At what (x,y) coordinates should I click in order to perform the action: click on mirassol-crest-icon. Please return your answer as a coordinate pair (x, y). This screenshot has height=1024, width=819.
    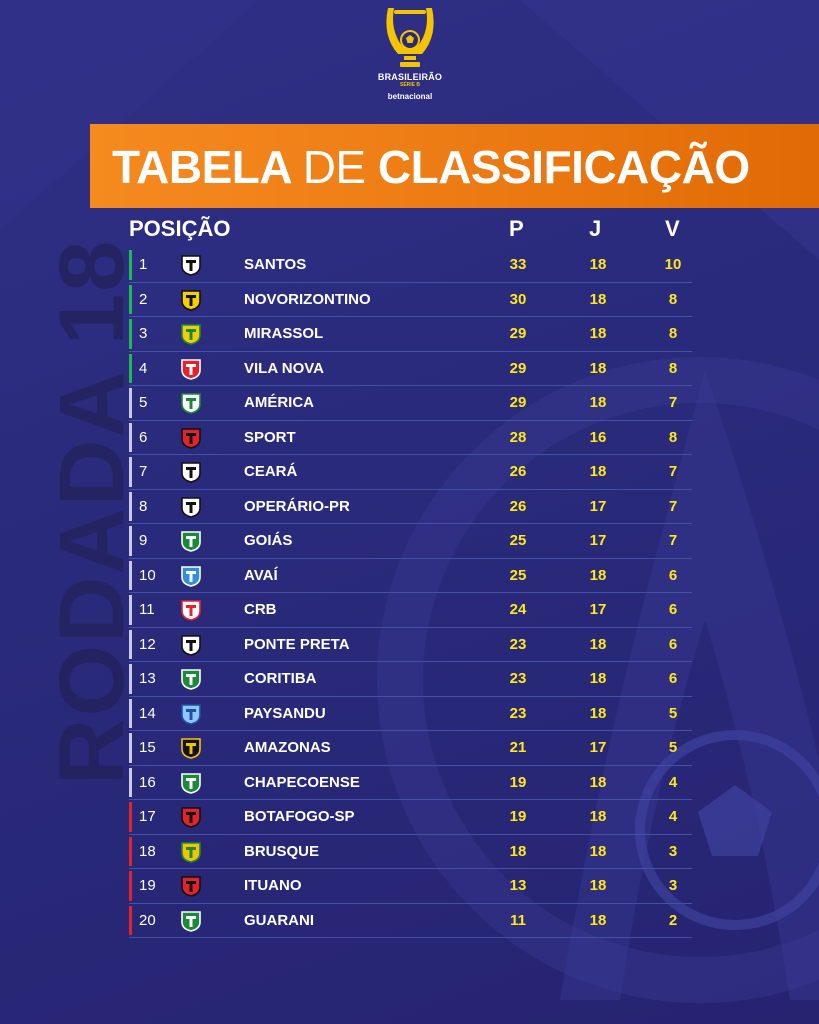
    Looking at the image, I should click on (191, 334).